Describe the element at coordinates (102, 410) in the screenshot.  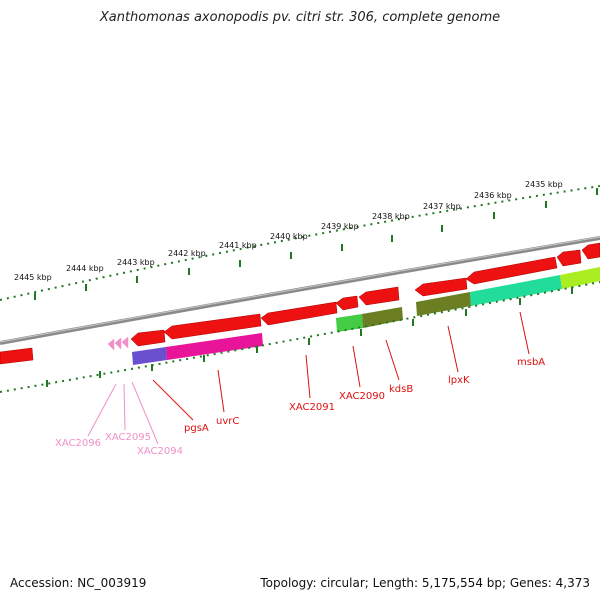
I see `leader-xac2096` at that location.